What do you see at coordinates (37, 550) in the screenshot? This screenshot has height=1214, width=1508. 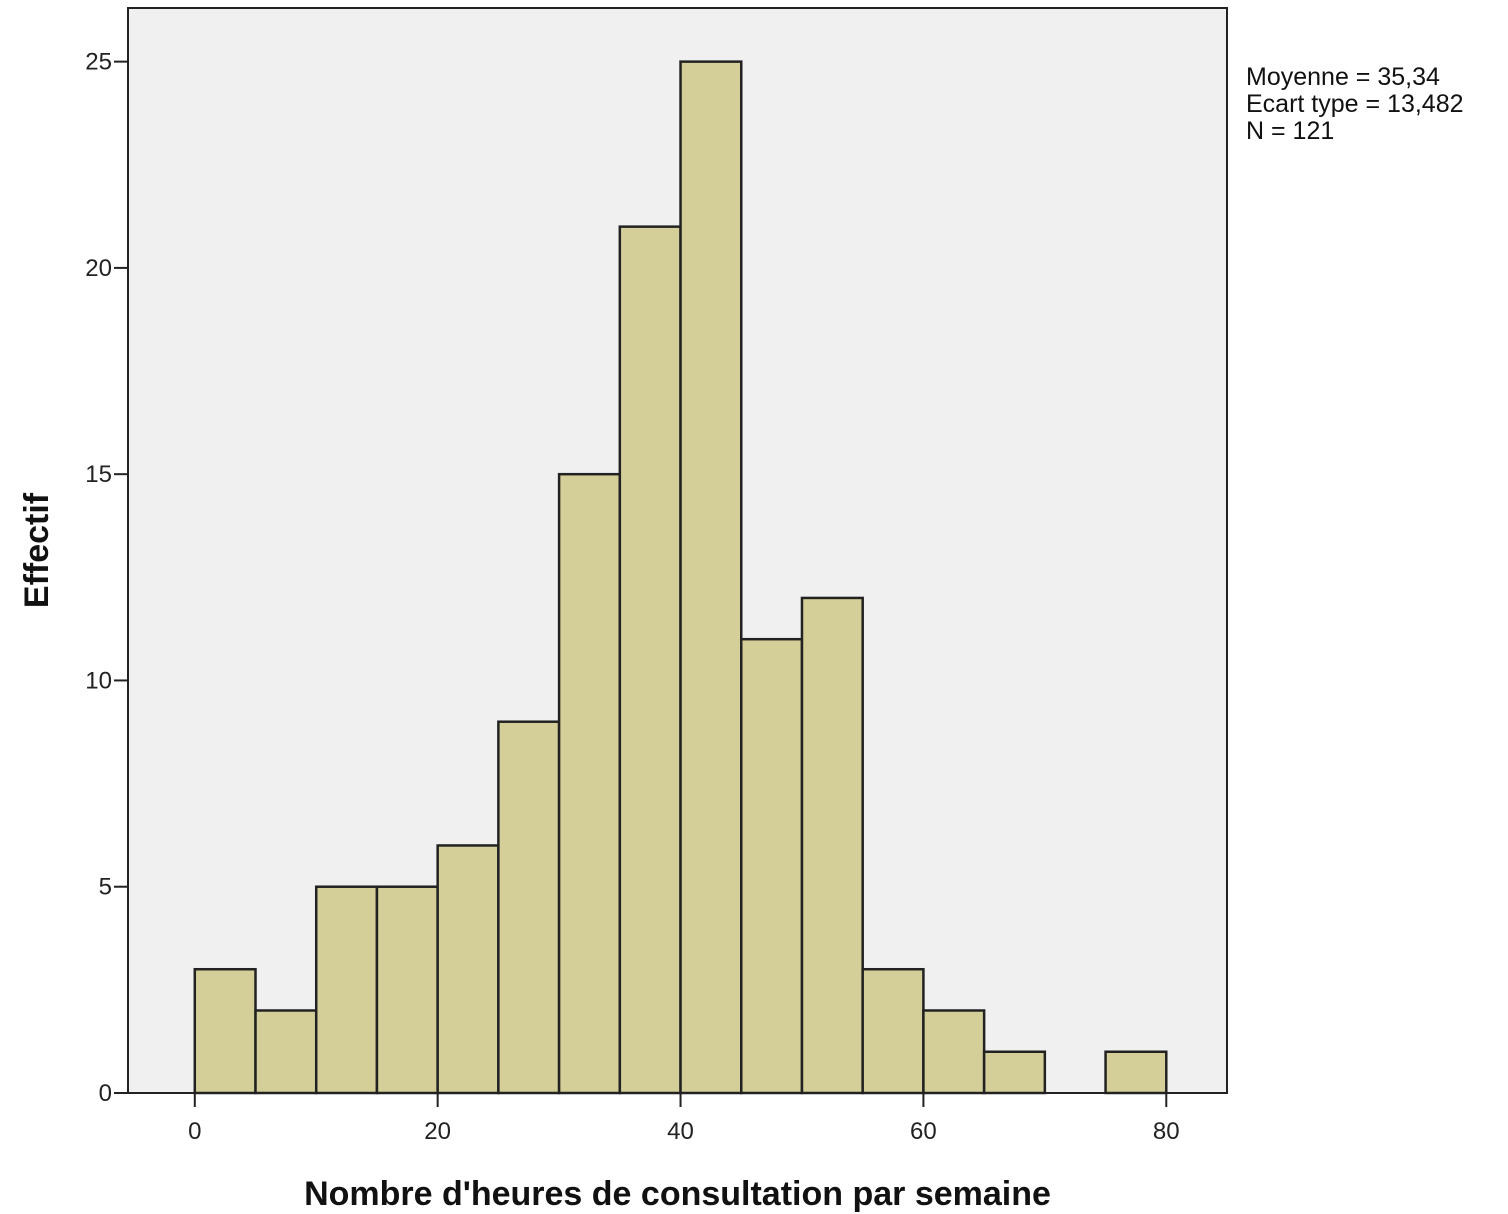 I see `y-axis-title: Effectif` at bounding box center [37, 550].